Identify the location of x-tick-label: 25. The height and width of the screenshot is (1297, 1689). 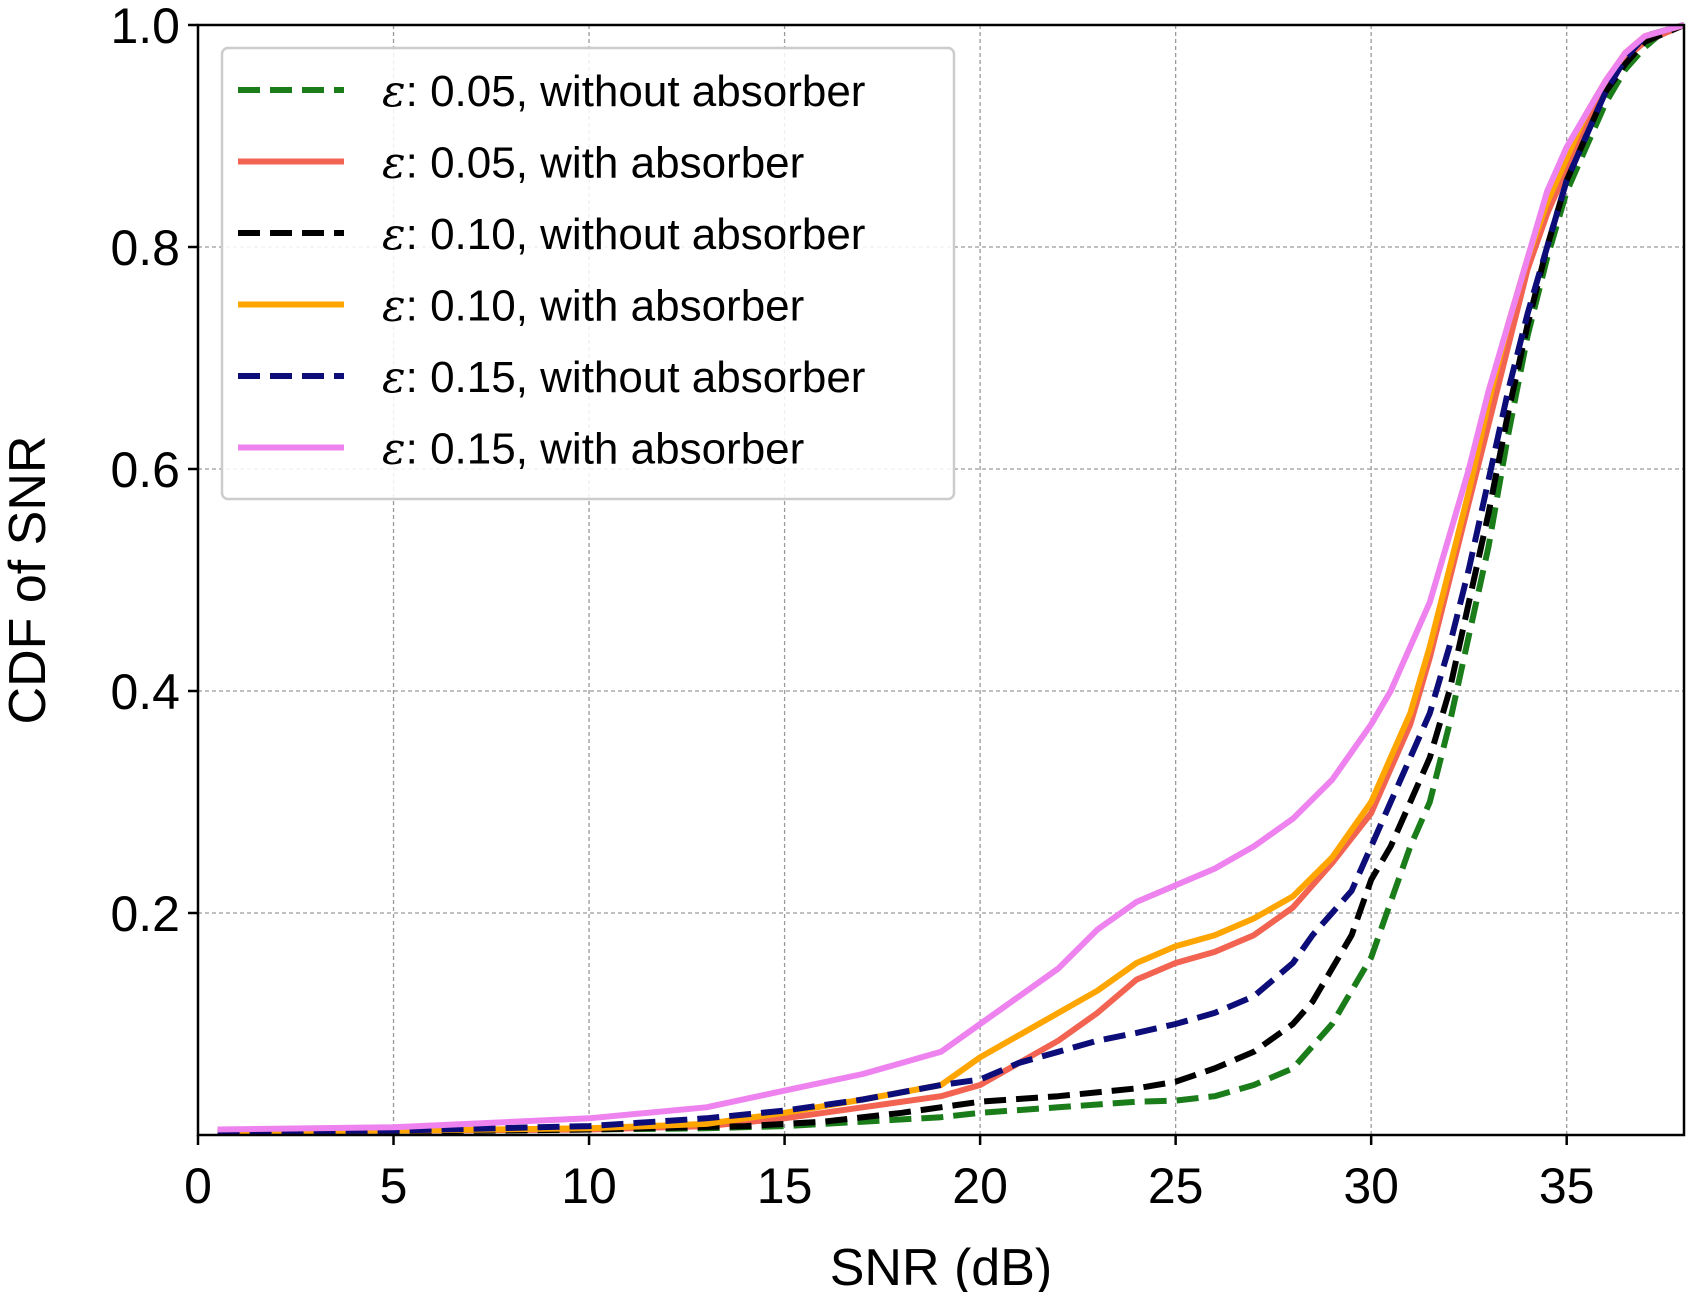
(1176, 1186).